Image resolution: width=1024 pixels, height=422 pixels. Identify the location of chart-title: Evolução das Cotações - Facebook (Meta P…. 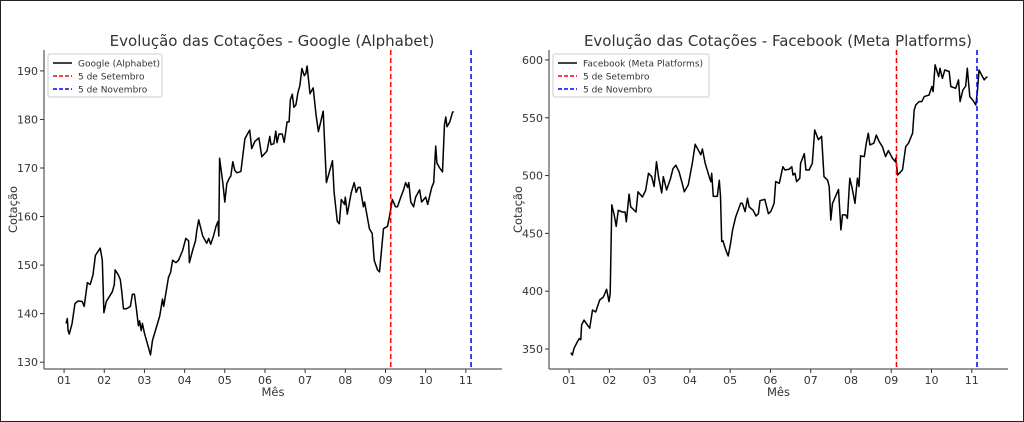
(778, 41).